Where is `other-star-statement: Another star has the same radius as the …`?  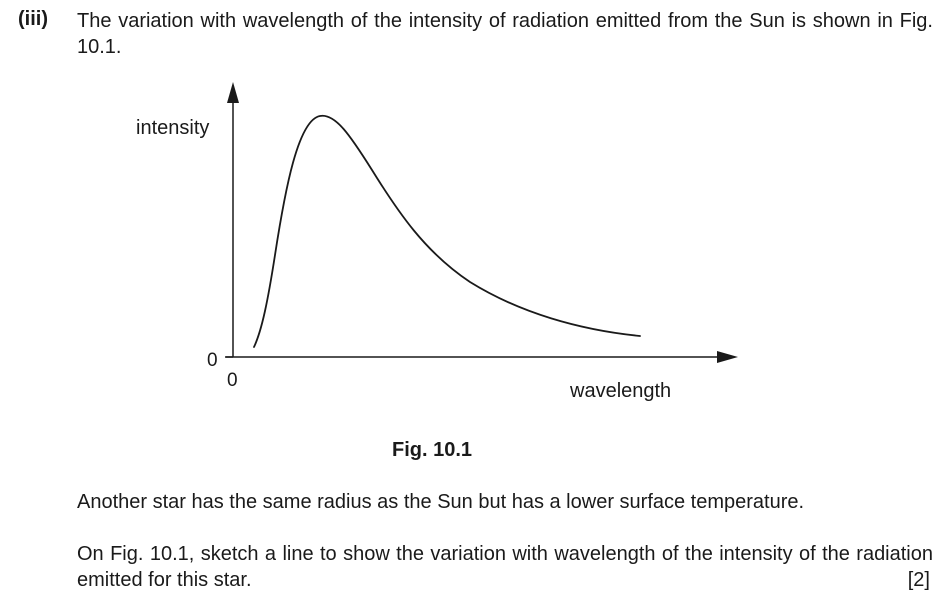 other-star-statement: Another star has the same radius as the … is located at coordinates (441, 502).